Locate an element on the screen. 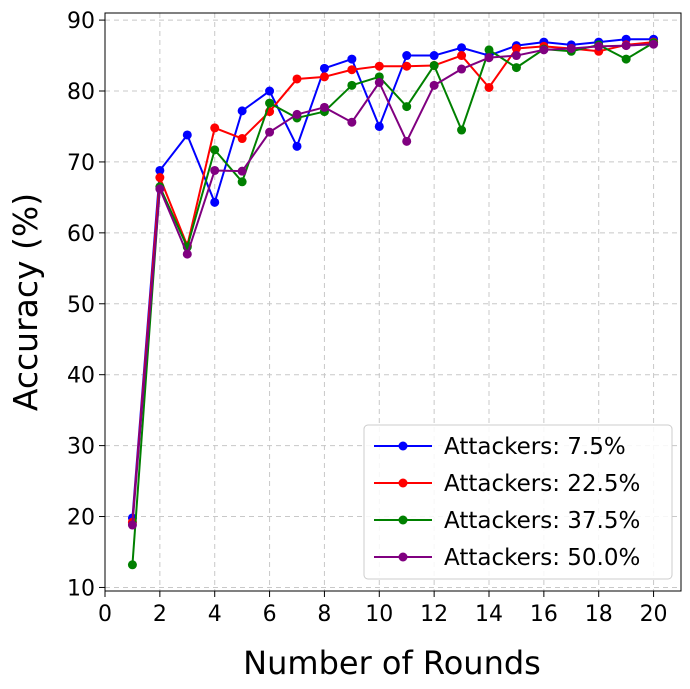 This screenshot has height=689, width=690. y-tick-label: 20 is located at coordinates (81, 518).